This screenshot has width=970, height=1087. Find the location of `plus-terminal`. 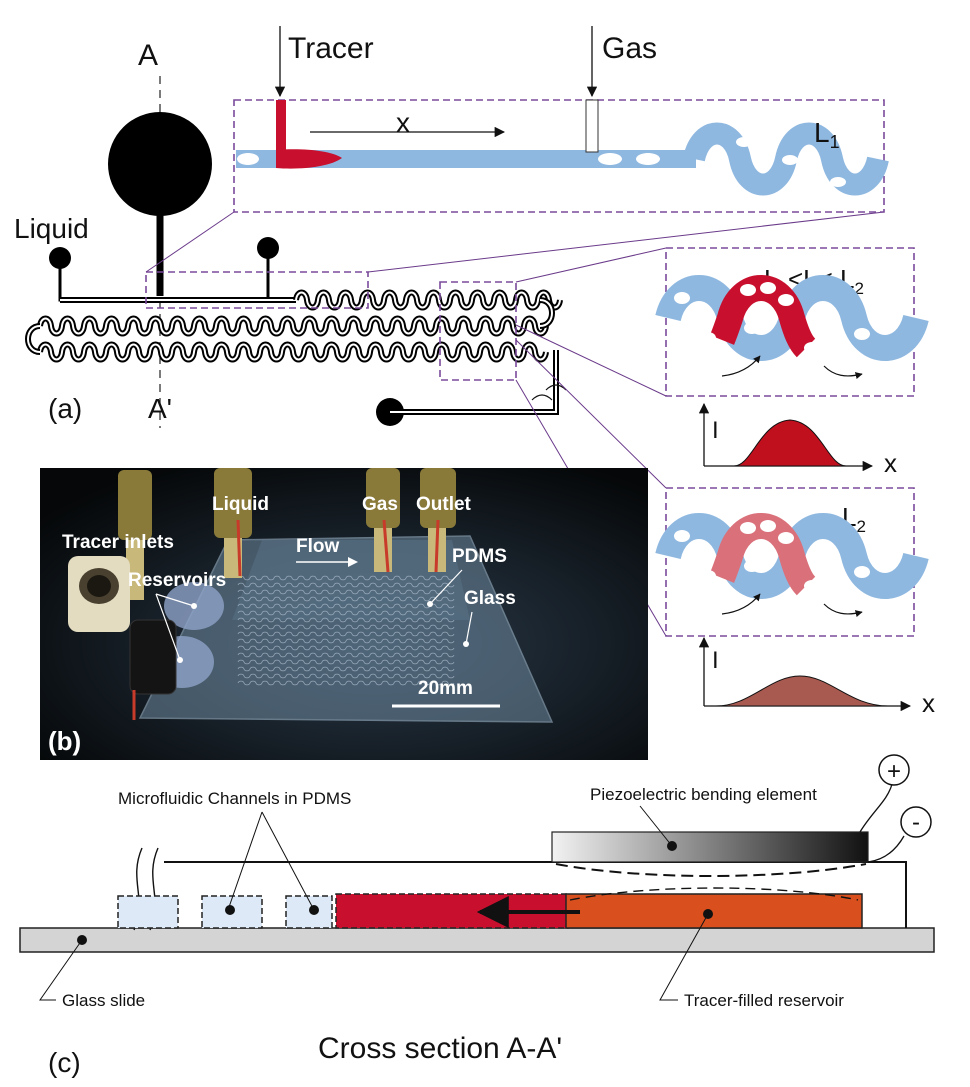

plus-terminal is located at coordinates (894, 770).